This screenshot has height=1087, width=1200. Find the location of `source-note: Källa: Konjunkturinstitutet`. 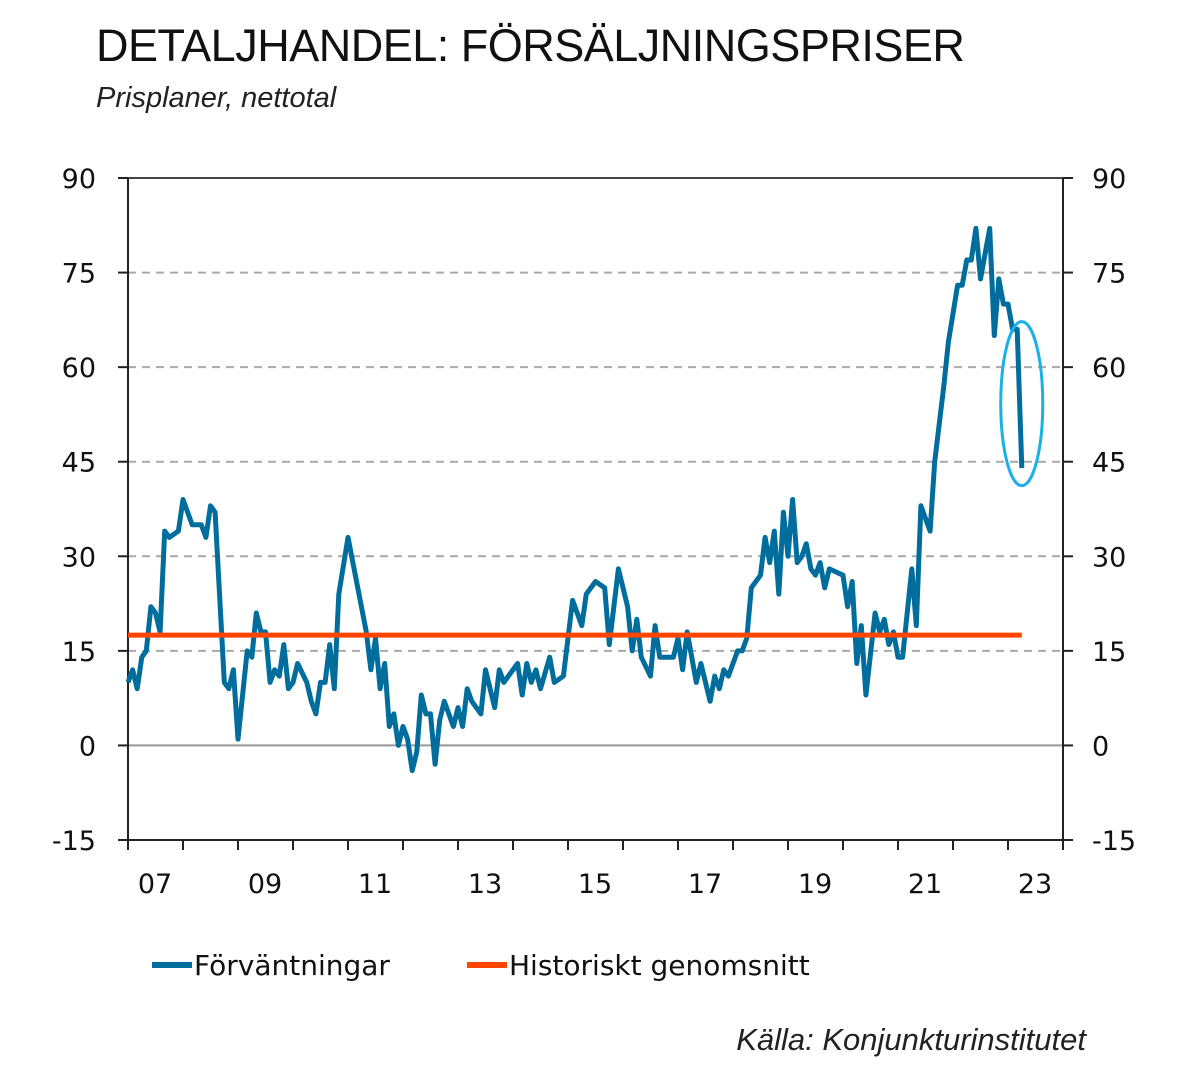

source-note: Källa: Konjunkturinstitutet is located at coordinates (911, 1039).